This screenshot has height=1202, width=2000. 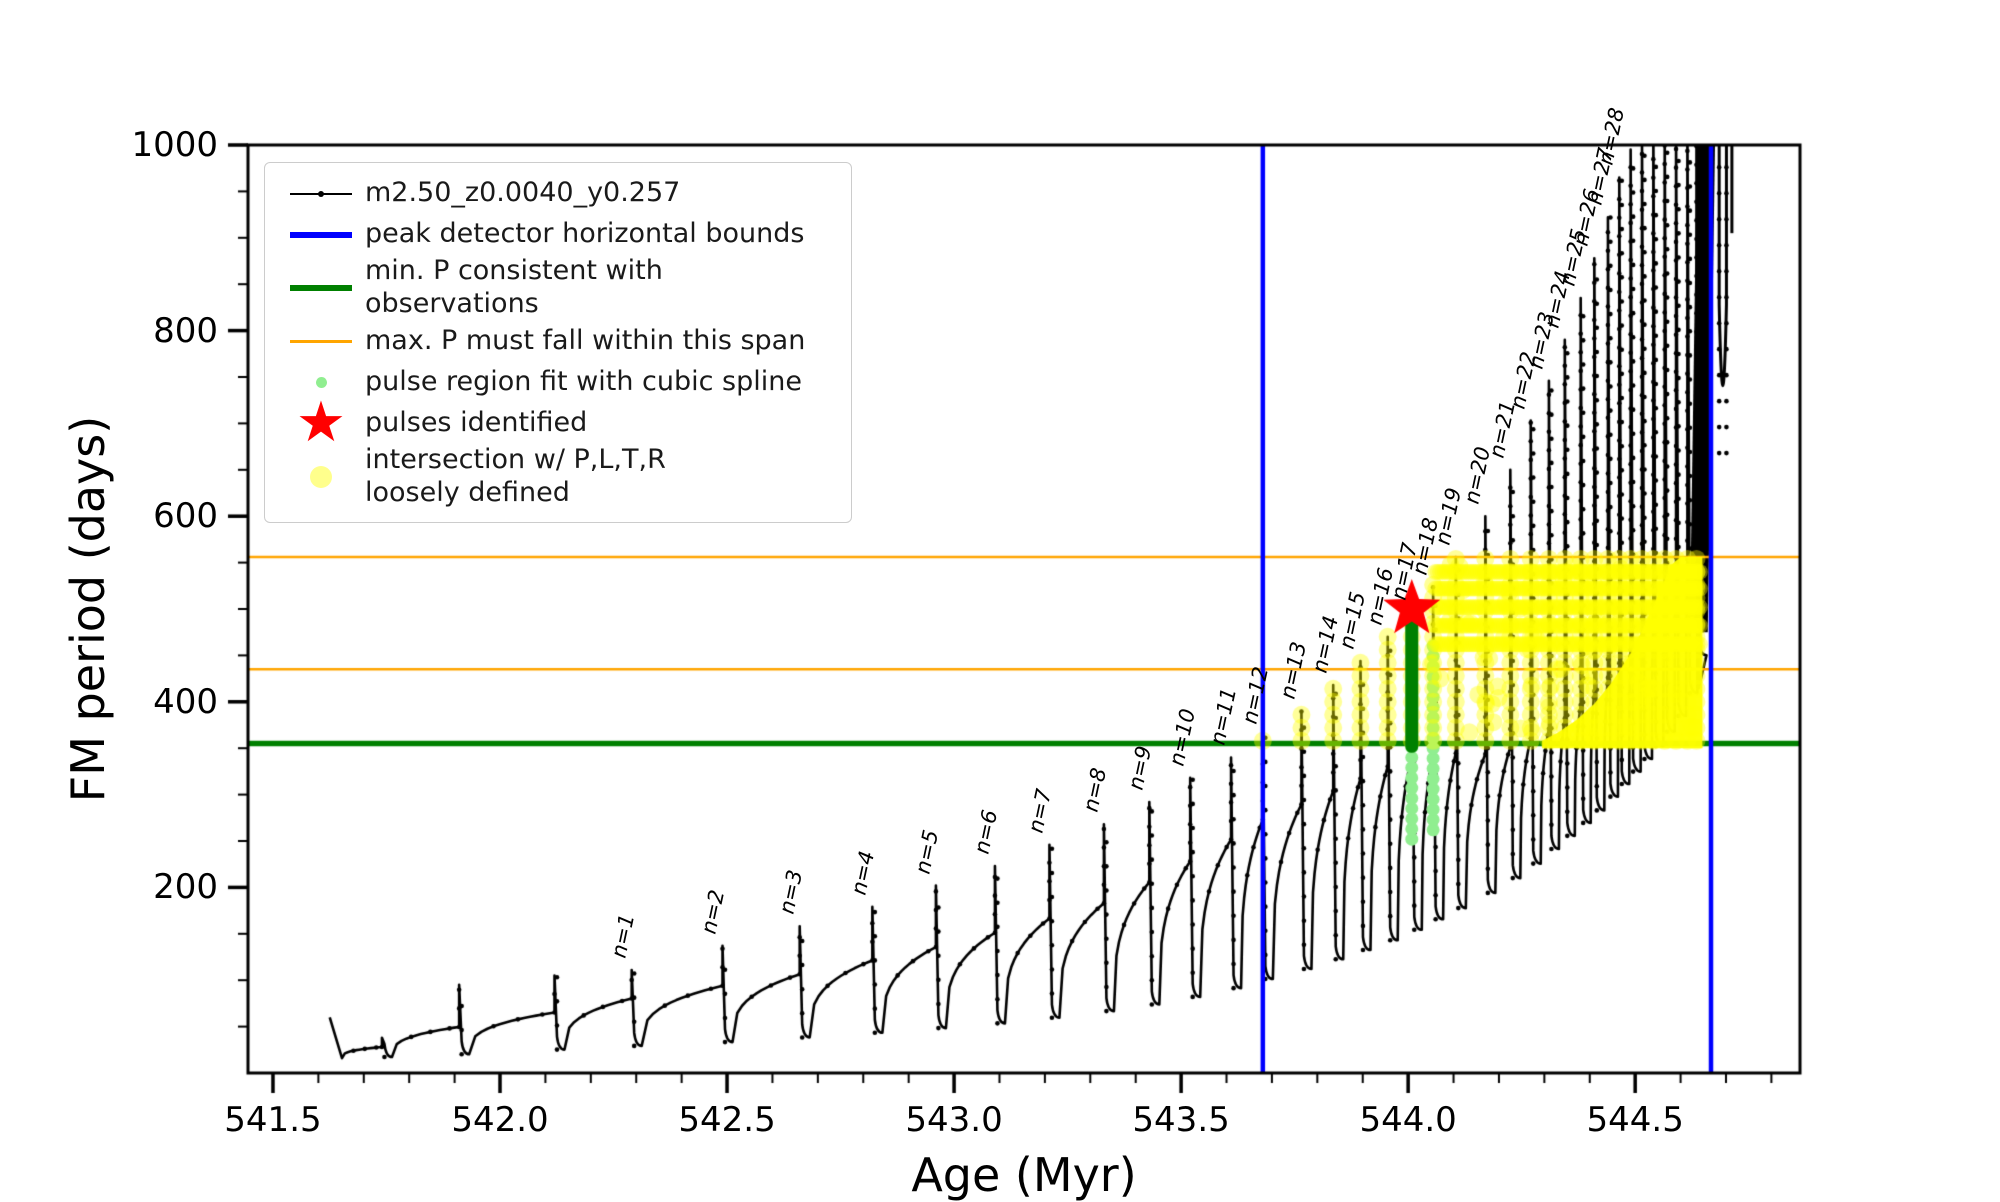 What do you see at coordinates (583, 381) in the screenshot?
I see `legend-label: pulse region fit with cubic spline` at bounding box center [583, 381].